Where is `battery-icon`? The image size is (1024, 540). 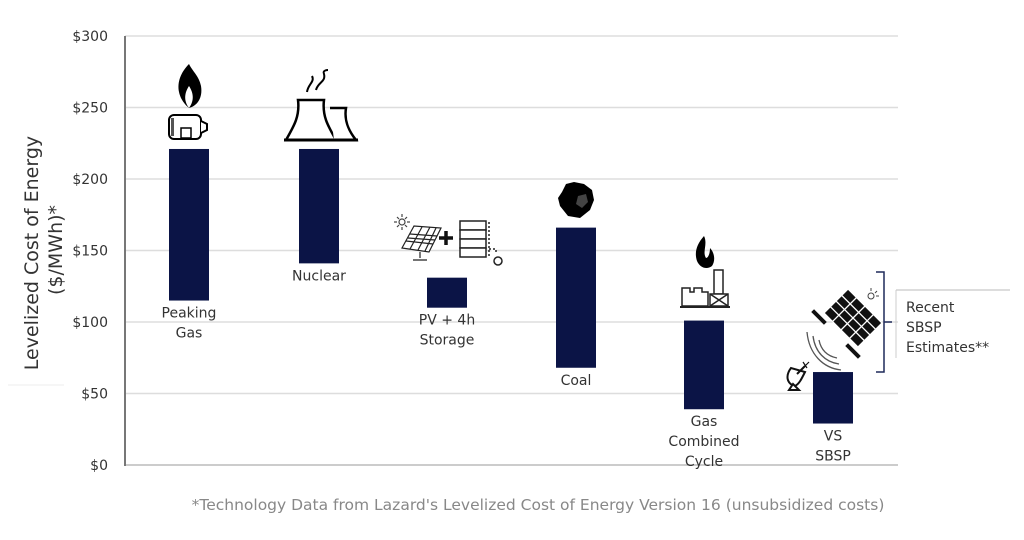 battery-icon is located at coordinates (481, 243).